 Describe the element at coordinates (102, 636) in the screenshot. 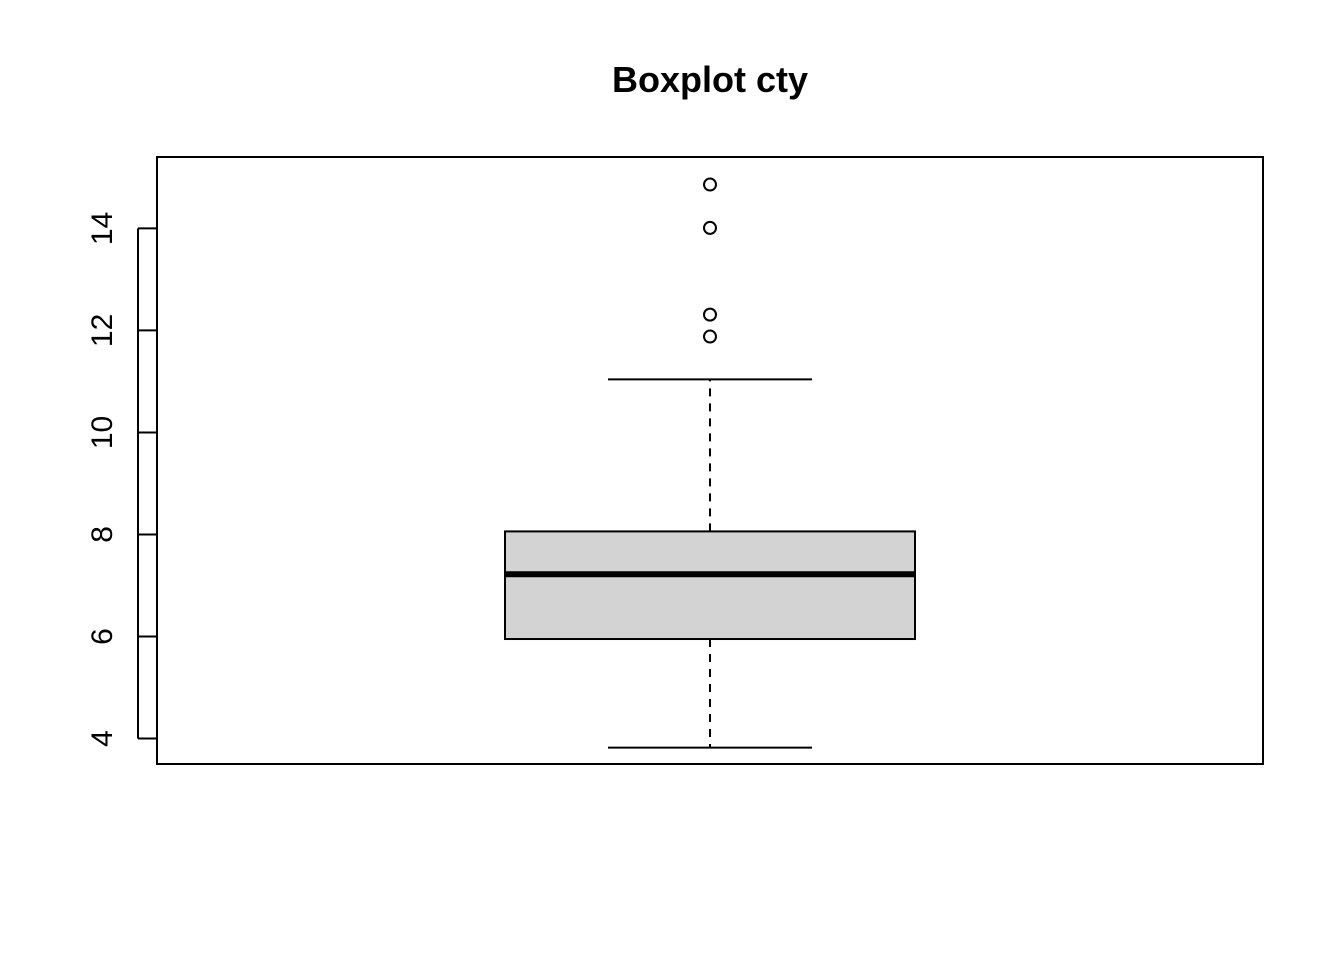

I see `y-tick-label: 6` at that location.